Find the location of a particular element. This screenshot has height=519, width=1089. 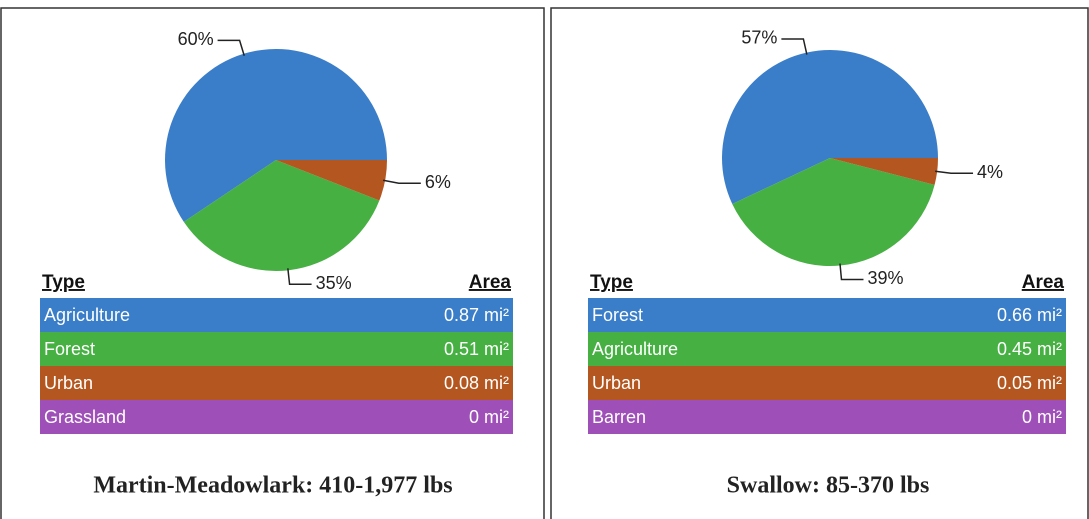

row-area: 0.51 mi² is located at coordinates (476, 349).